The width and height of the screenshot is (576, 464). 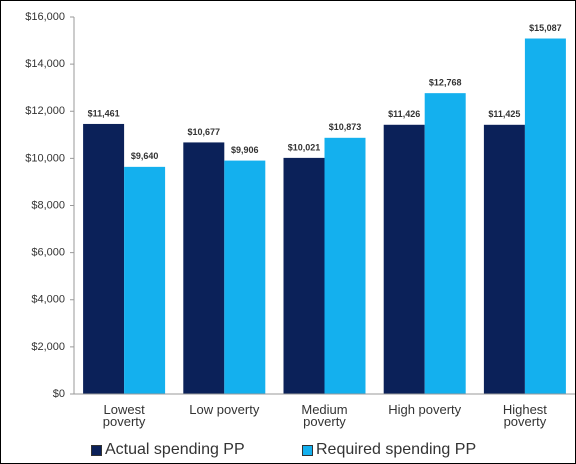 I want to click on y-tick-label: $2,000, so click(x=48, y=347).